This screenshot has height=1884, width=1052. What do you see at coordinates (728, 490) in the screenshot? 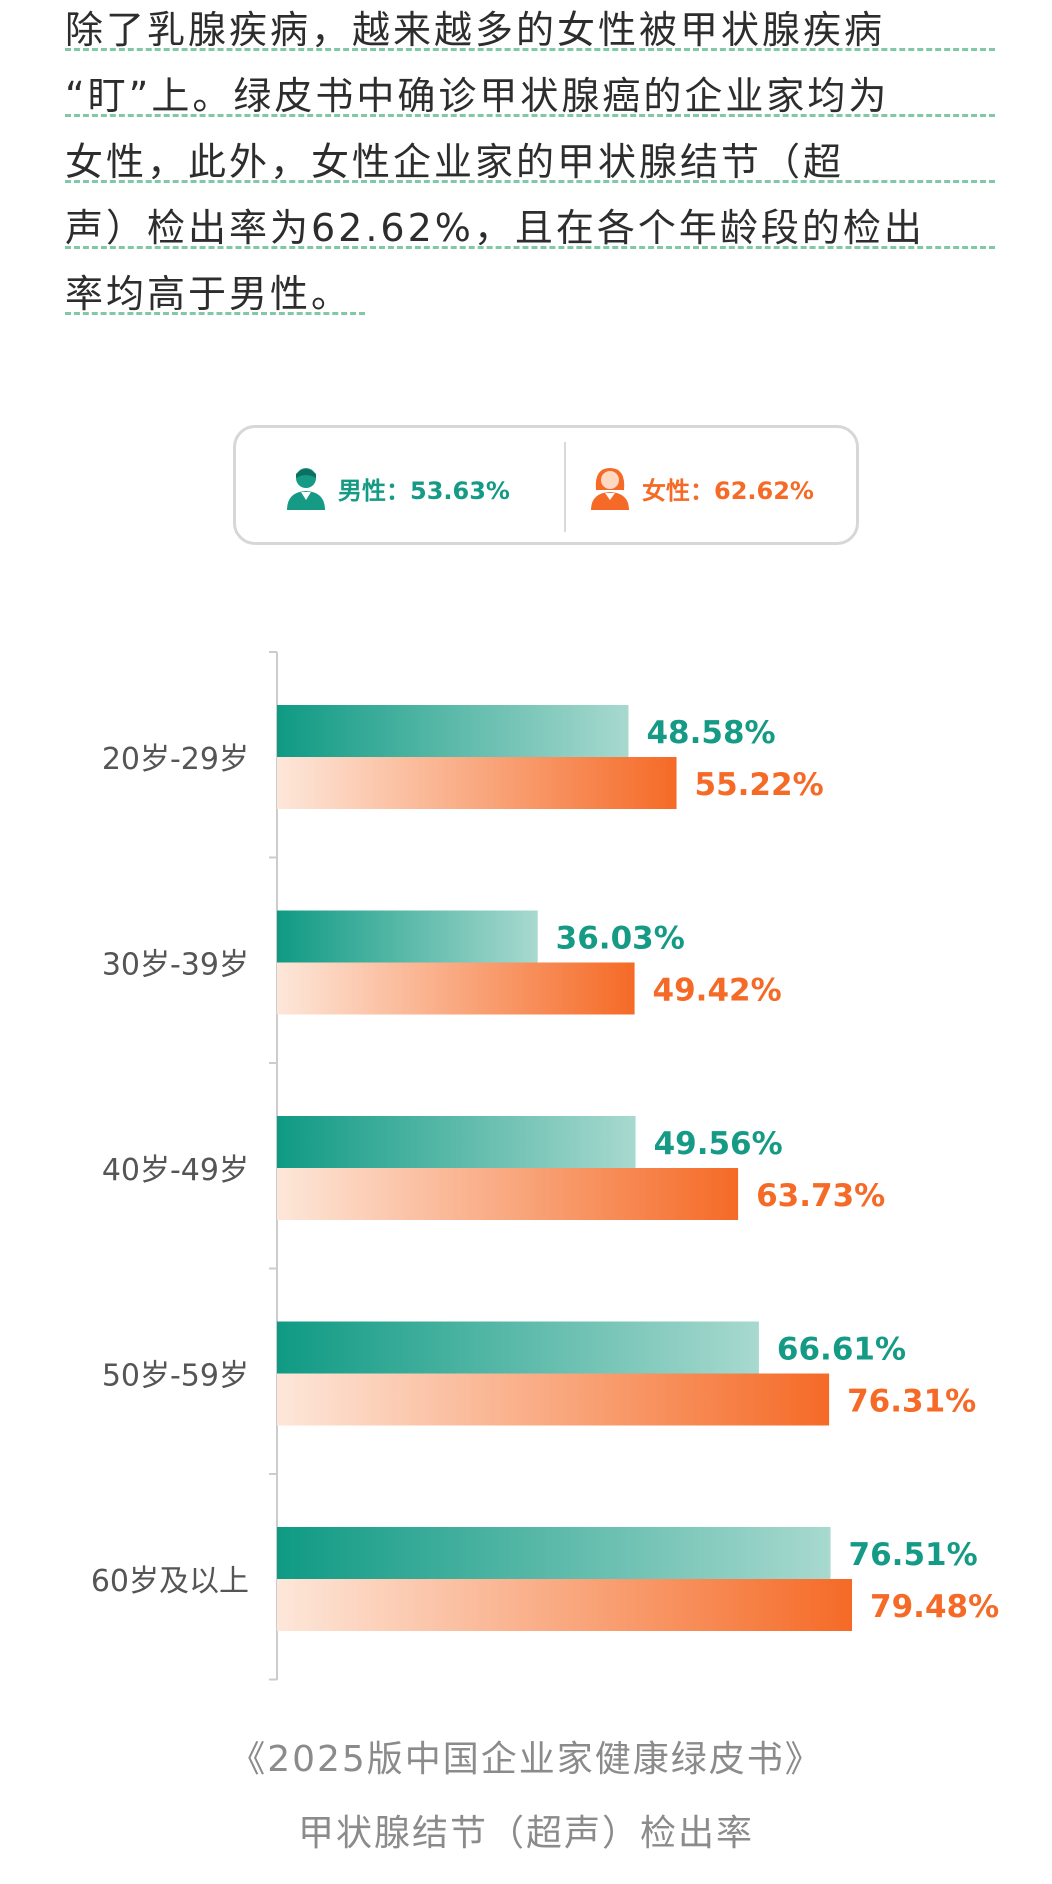
I see `legend-female-label: 女性：62.62%` at bounding box center [728, 490].